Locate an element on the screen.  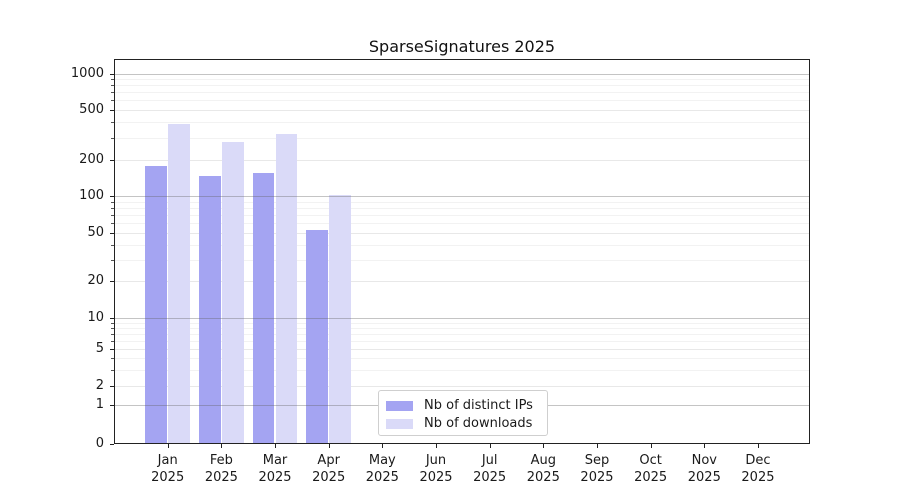
y-tick-label: 1 is located at coordinates (99, 404).